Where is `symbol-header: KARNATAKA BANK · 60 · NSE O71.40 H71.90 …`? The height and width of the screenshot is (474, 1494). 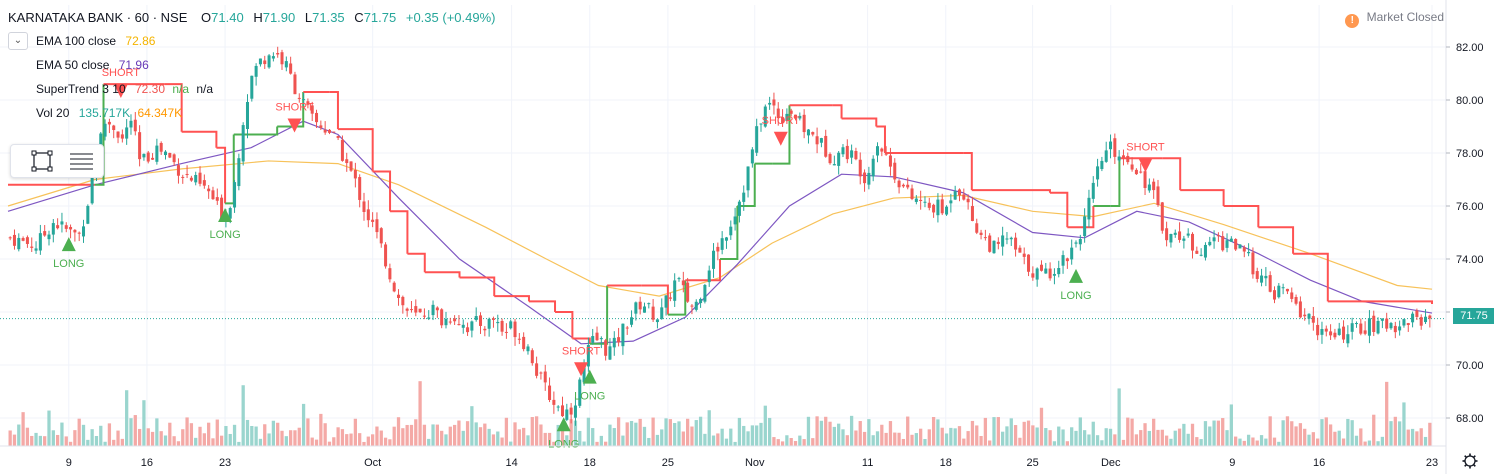
symbol-header: KARNATAKA BANK · 60 · NSE O71.40 H71.90 … is located at coordinates (254, 17).